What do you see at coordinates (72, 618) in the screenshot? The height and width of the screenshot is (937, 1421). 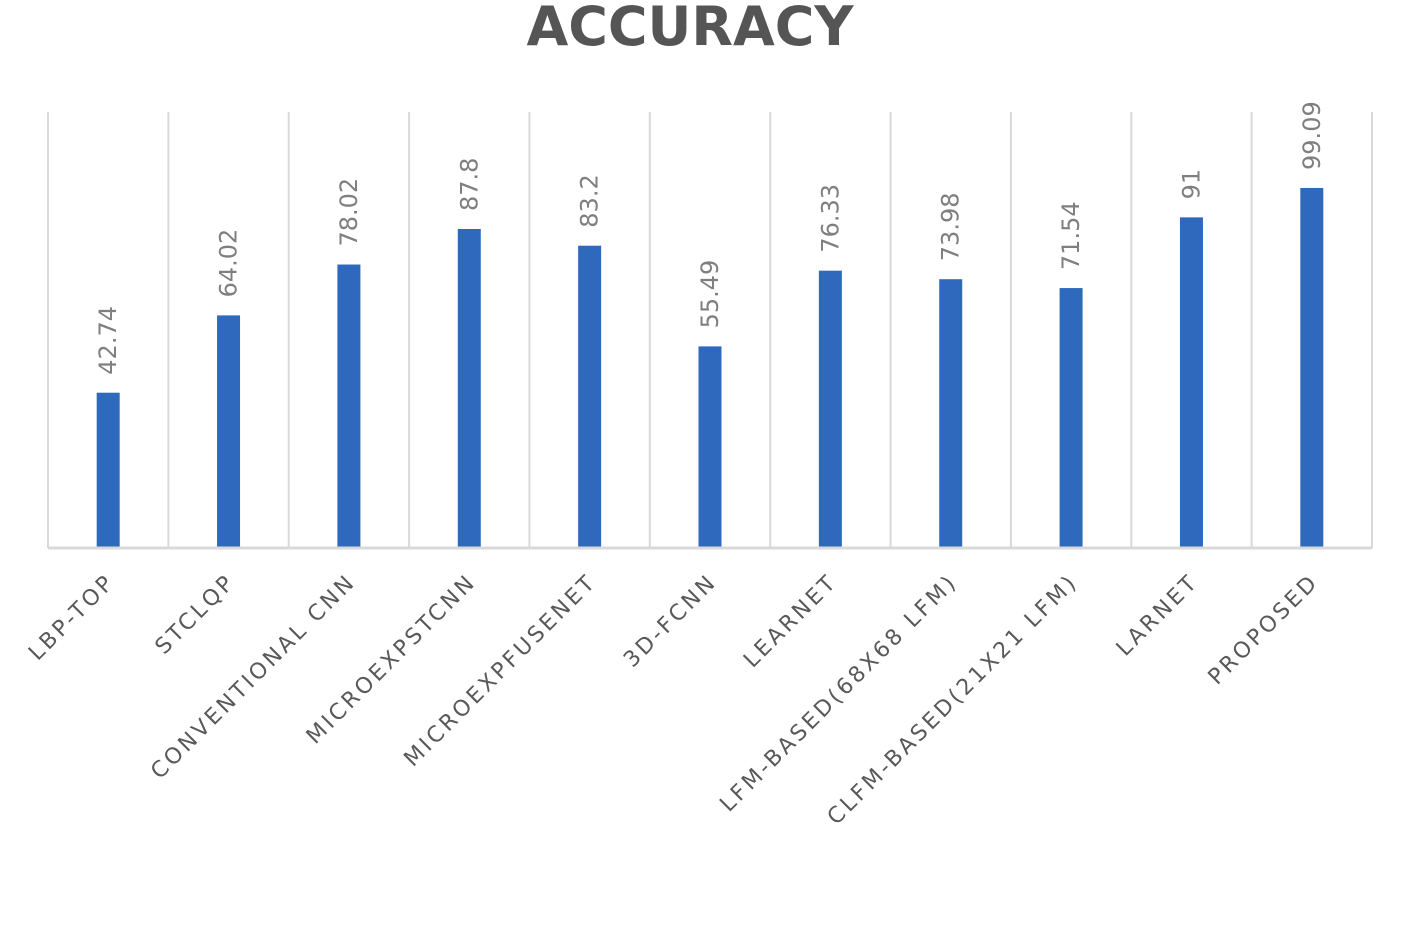 I see `category-label: LBP-TOP` at bounding box center [72, 618].